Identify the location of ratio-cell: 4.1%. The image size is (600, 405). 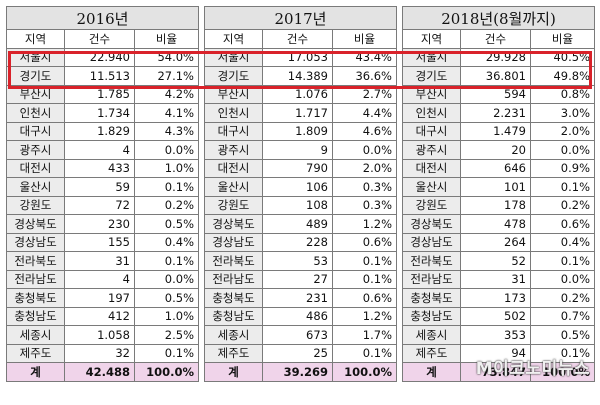
(166, 113).